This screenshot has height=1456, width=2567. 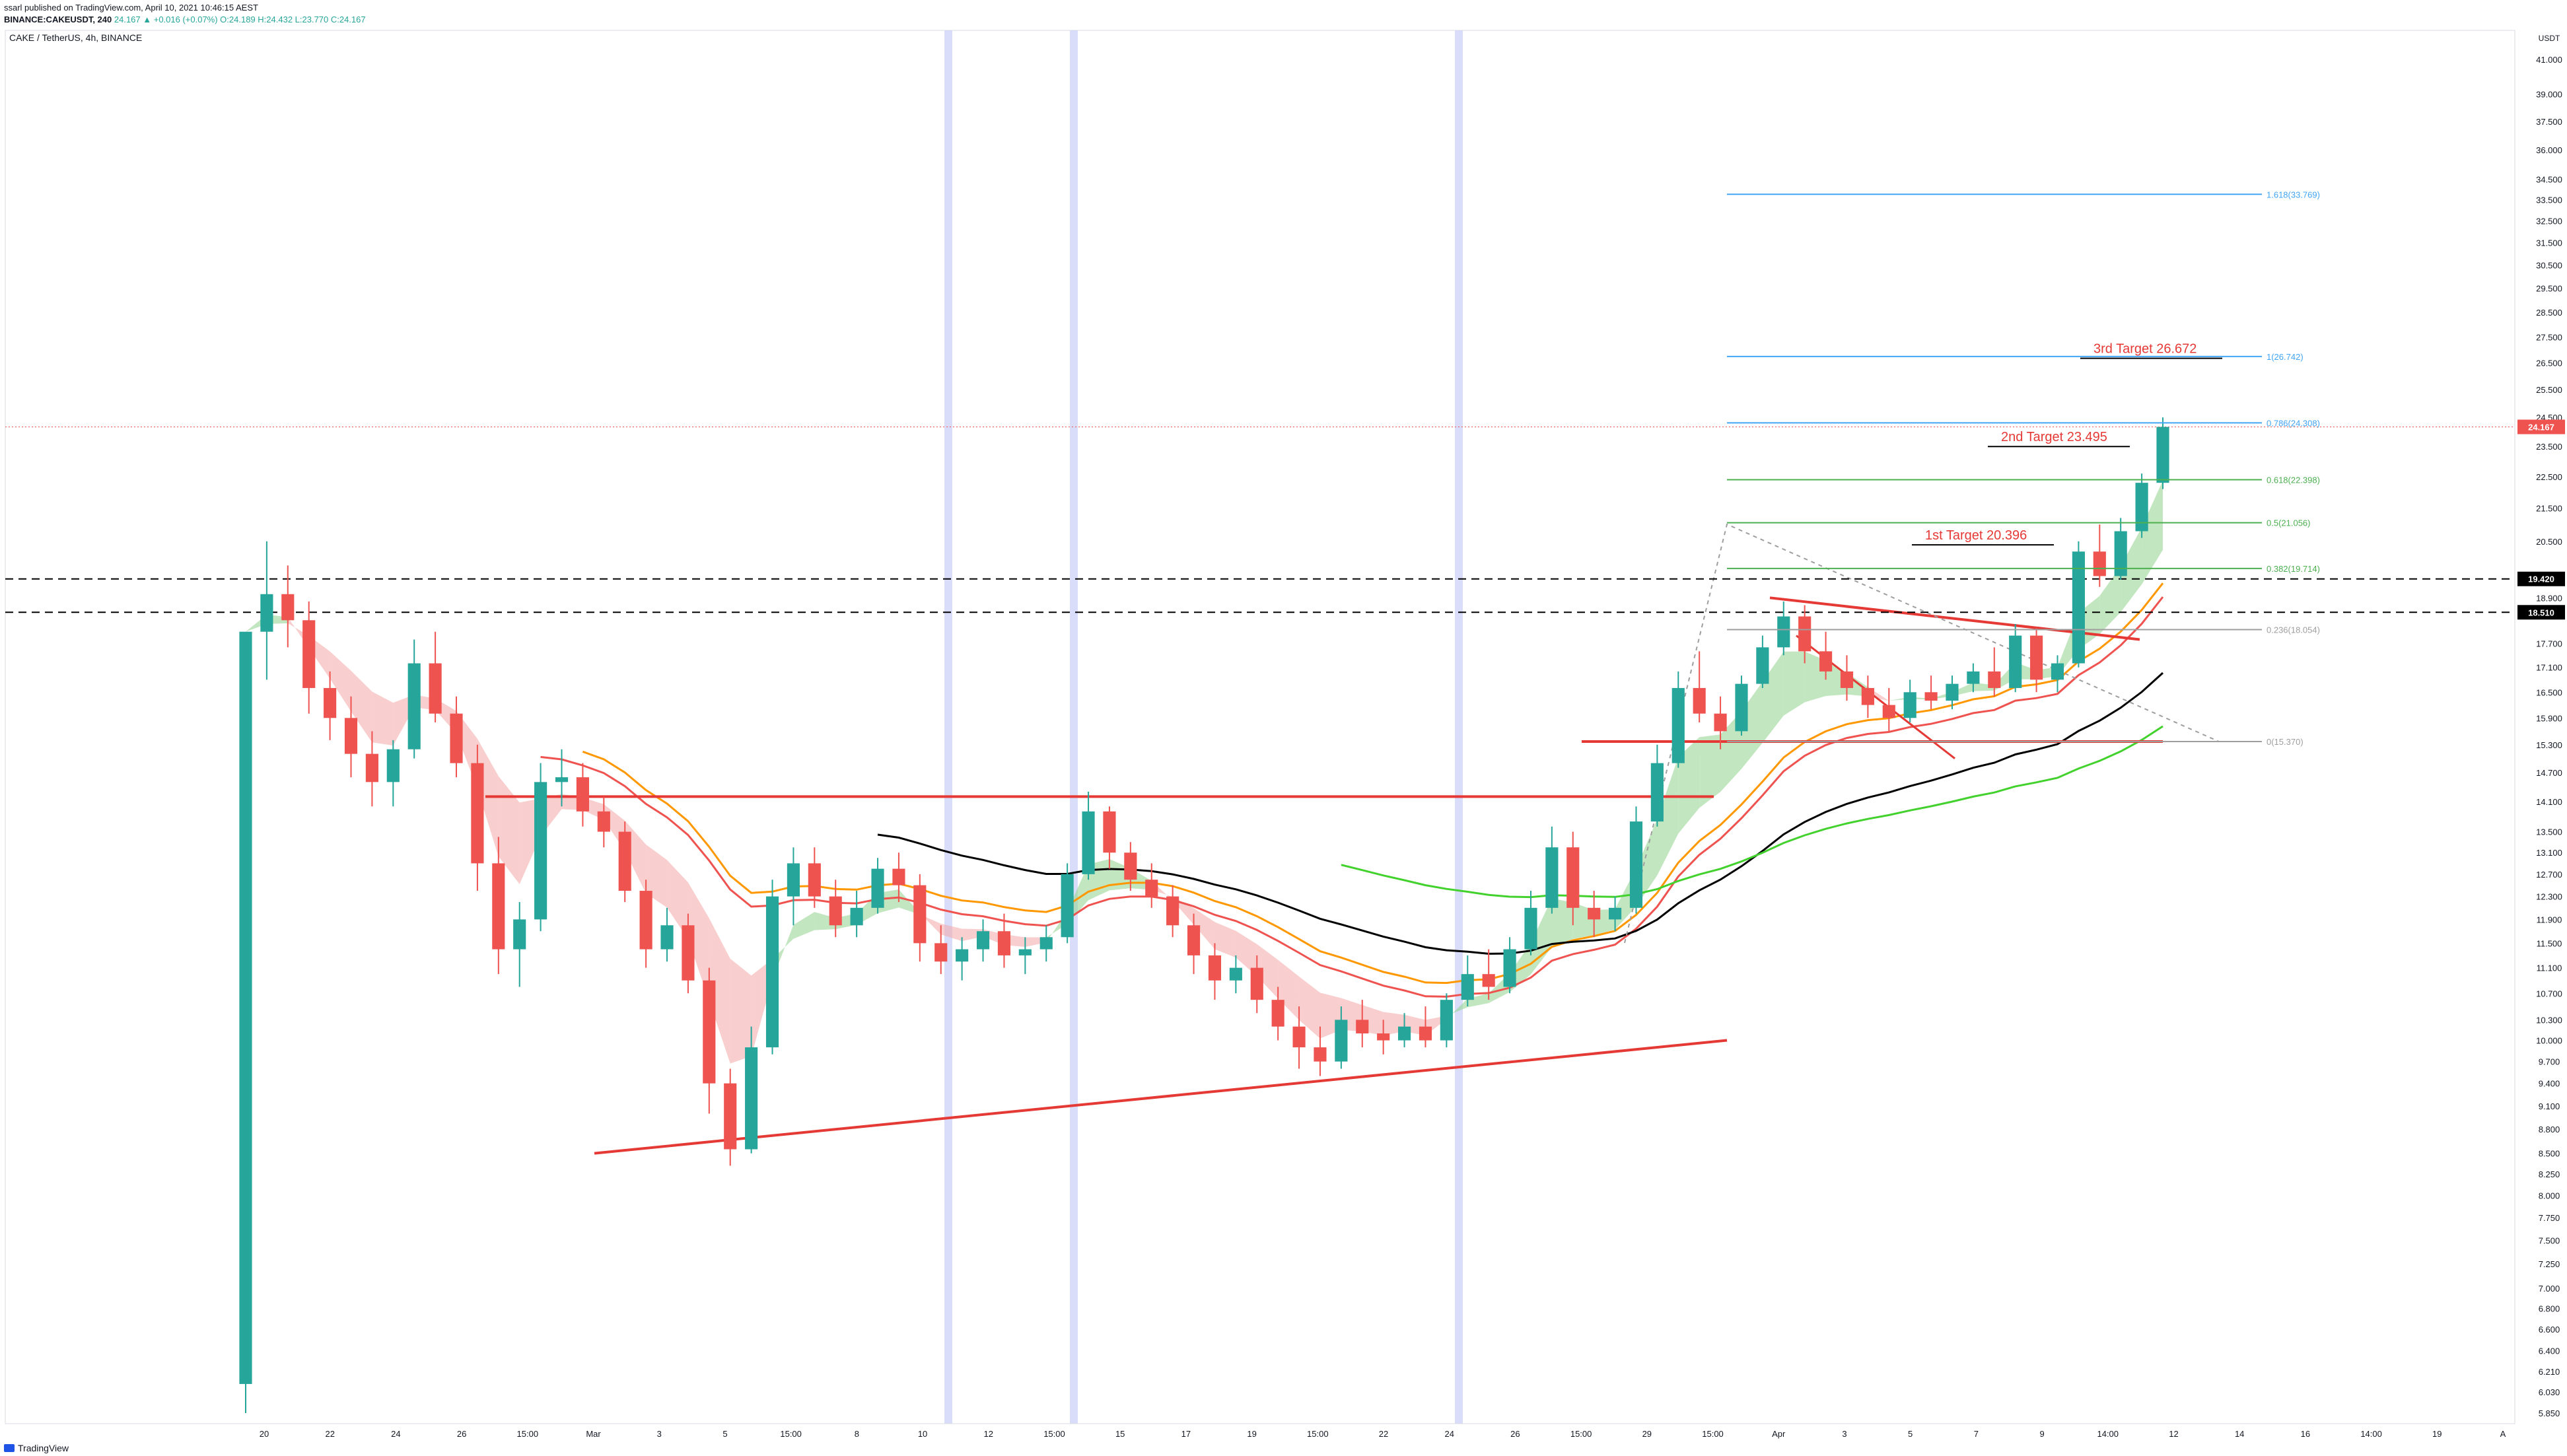 I want to click on symbol-label: BINANCE:CAKEUSDT, 240, so click(x=58, y=19).